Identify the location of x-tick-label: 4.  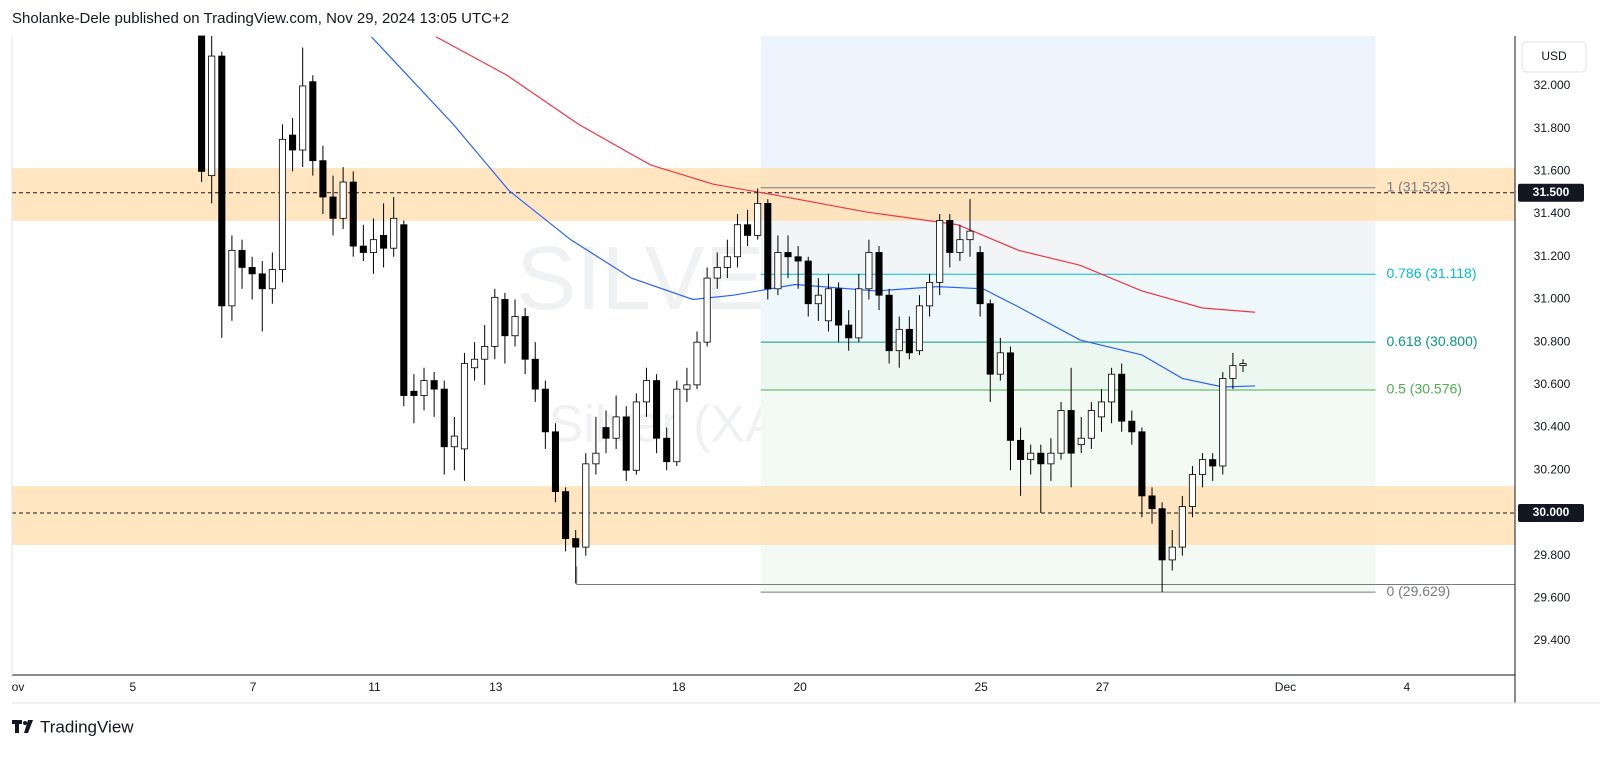
(1406, 687).